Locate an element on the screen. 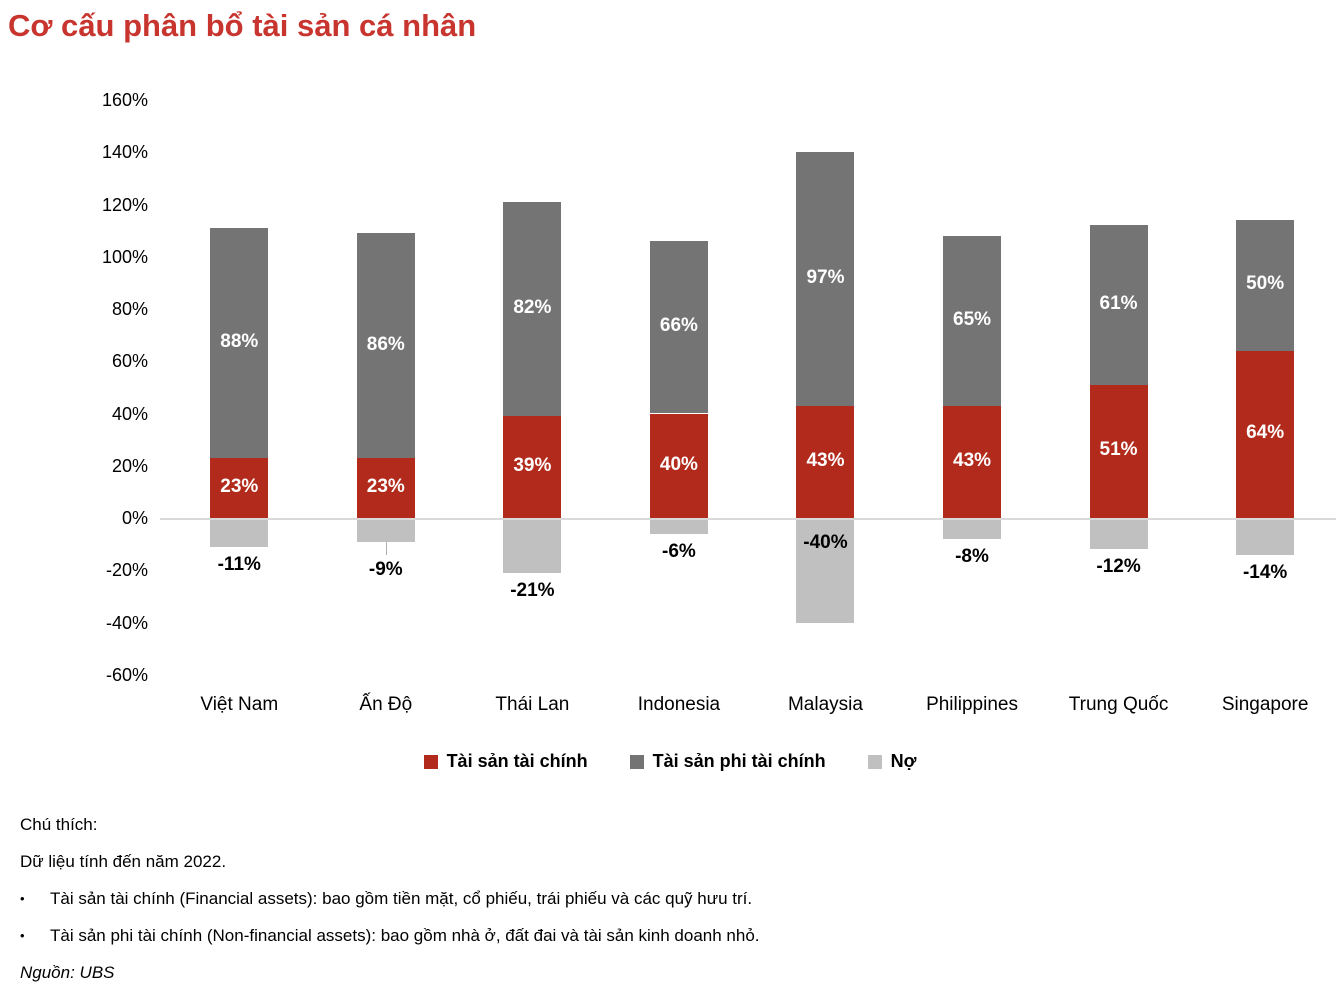 The image size is (1340, 992). y-axis-tick-label: 100% is located at coordinates (124, 256).